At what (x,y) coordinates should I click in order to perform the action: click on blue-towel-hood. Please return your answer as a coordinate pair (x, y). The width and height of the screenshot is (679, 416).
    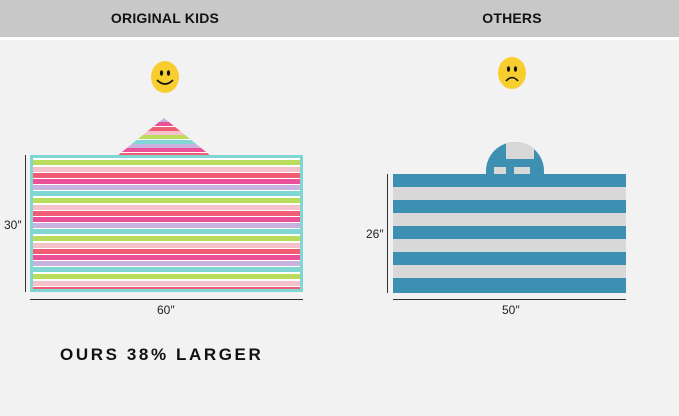
    Looking at the image, I should click on (515, 158).